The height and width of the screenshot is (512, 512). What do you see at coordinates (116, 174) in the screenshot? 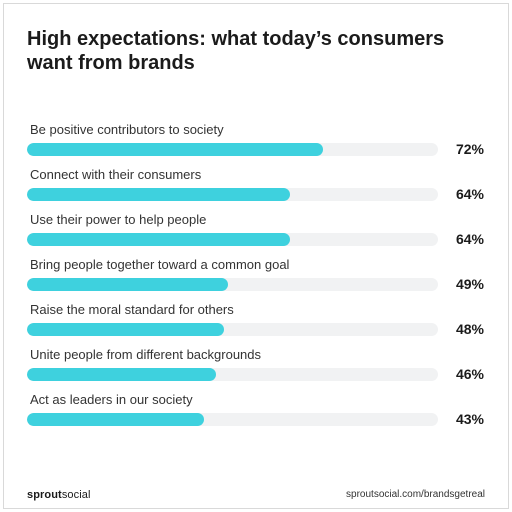
I see `bar-label: Connect with their consumers` at bounding box center [116, 174].